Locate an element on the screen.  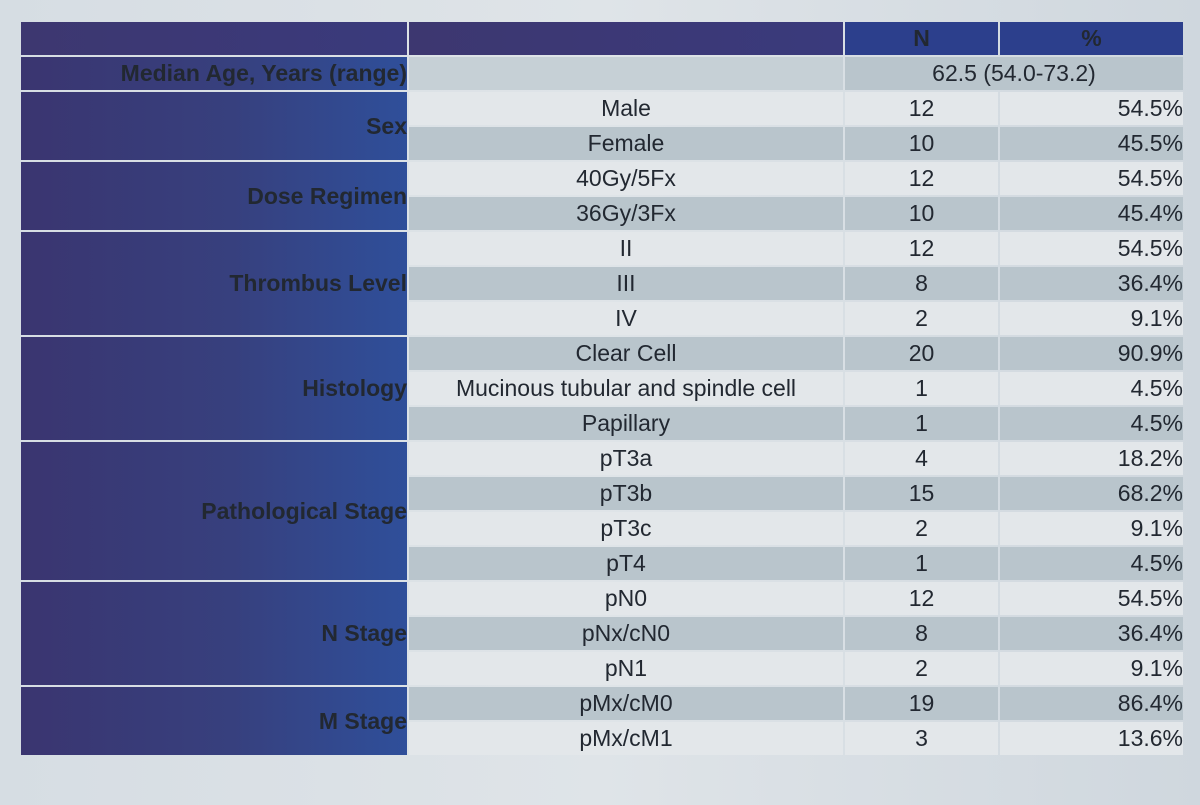
row-n: 3 is located at coordinates (921, 738).